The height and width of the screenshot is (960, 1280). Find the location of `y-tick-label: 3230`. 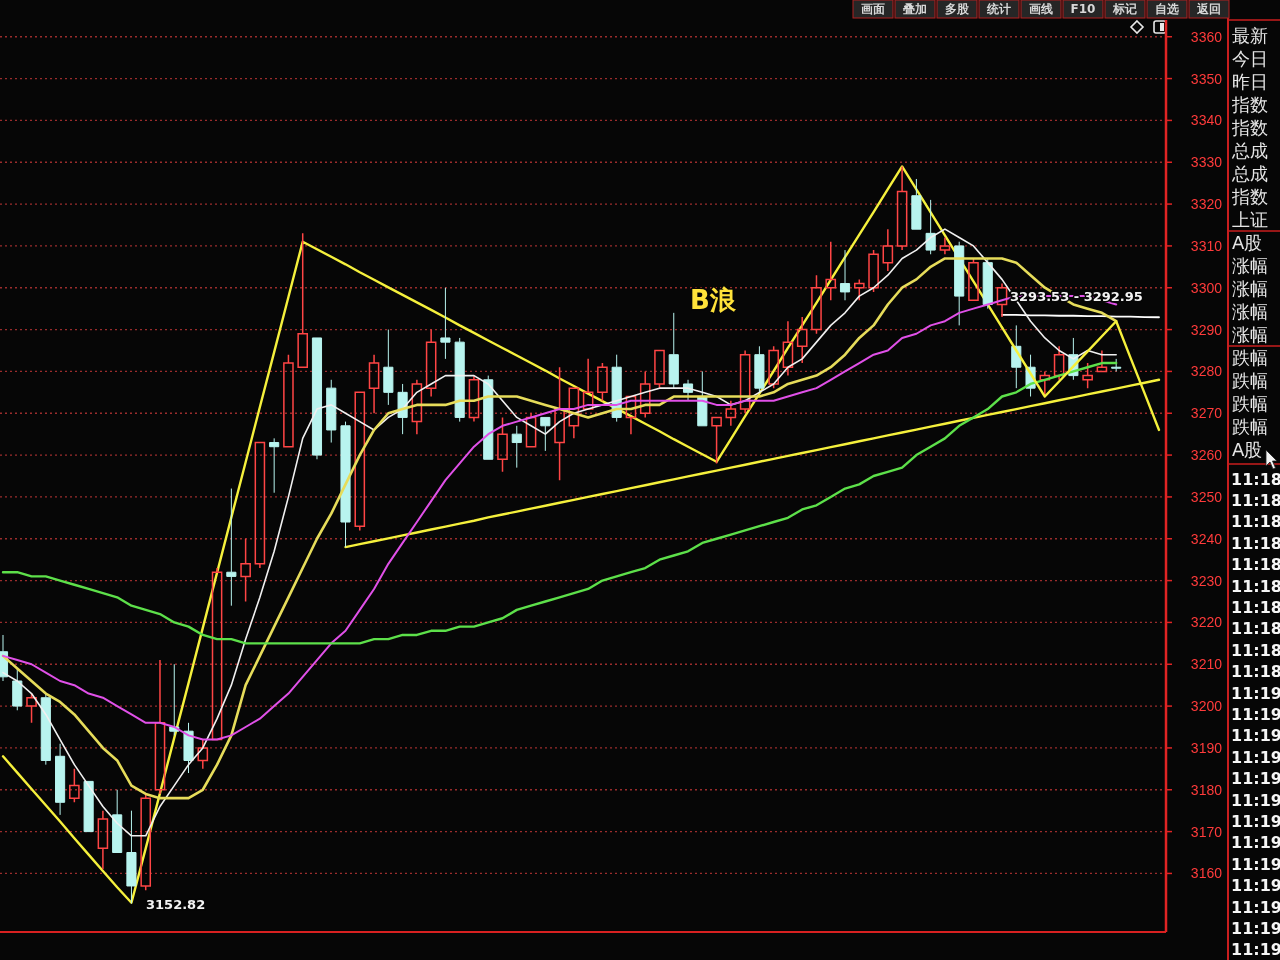

y-tick-label: 3230 is located at coordinates (1206, 580).